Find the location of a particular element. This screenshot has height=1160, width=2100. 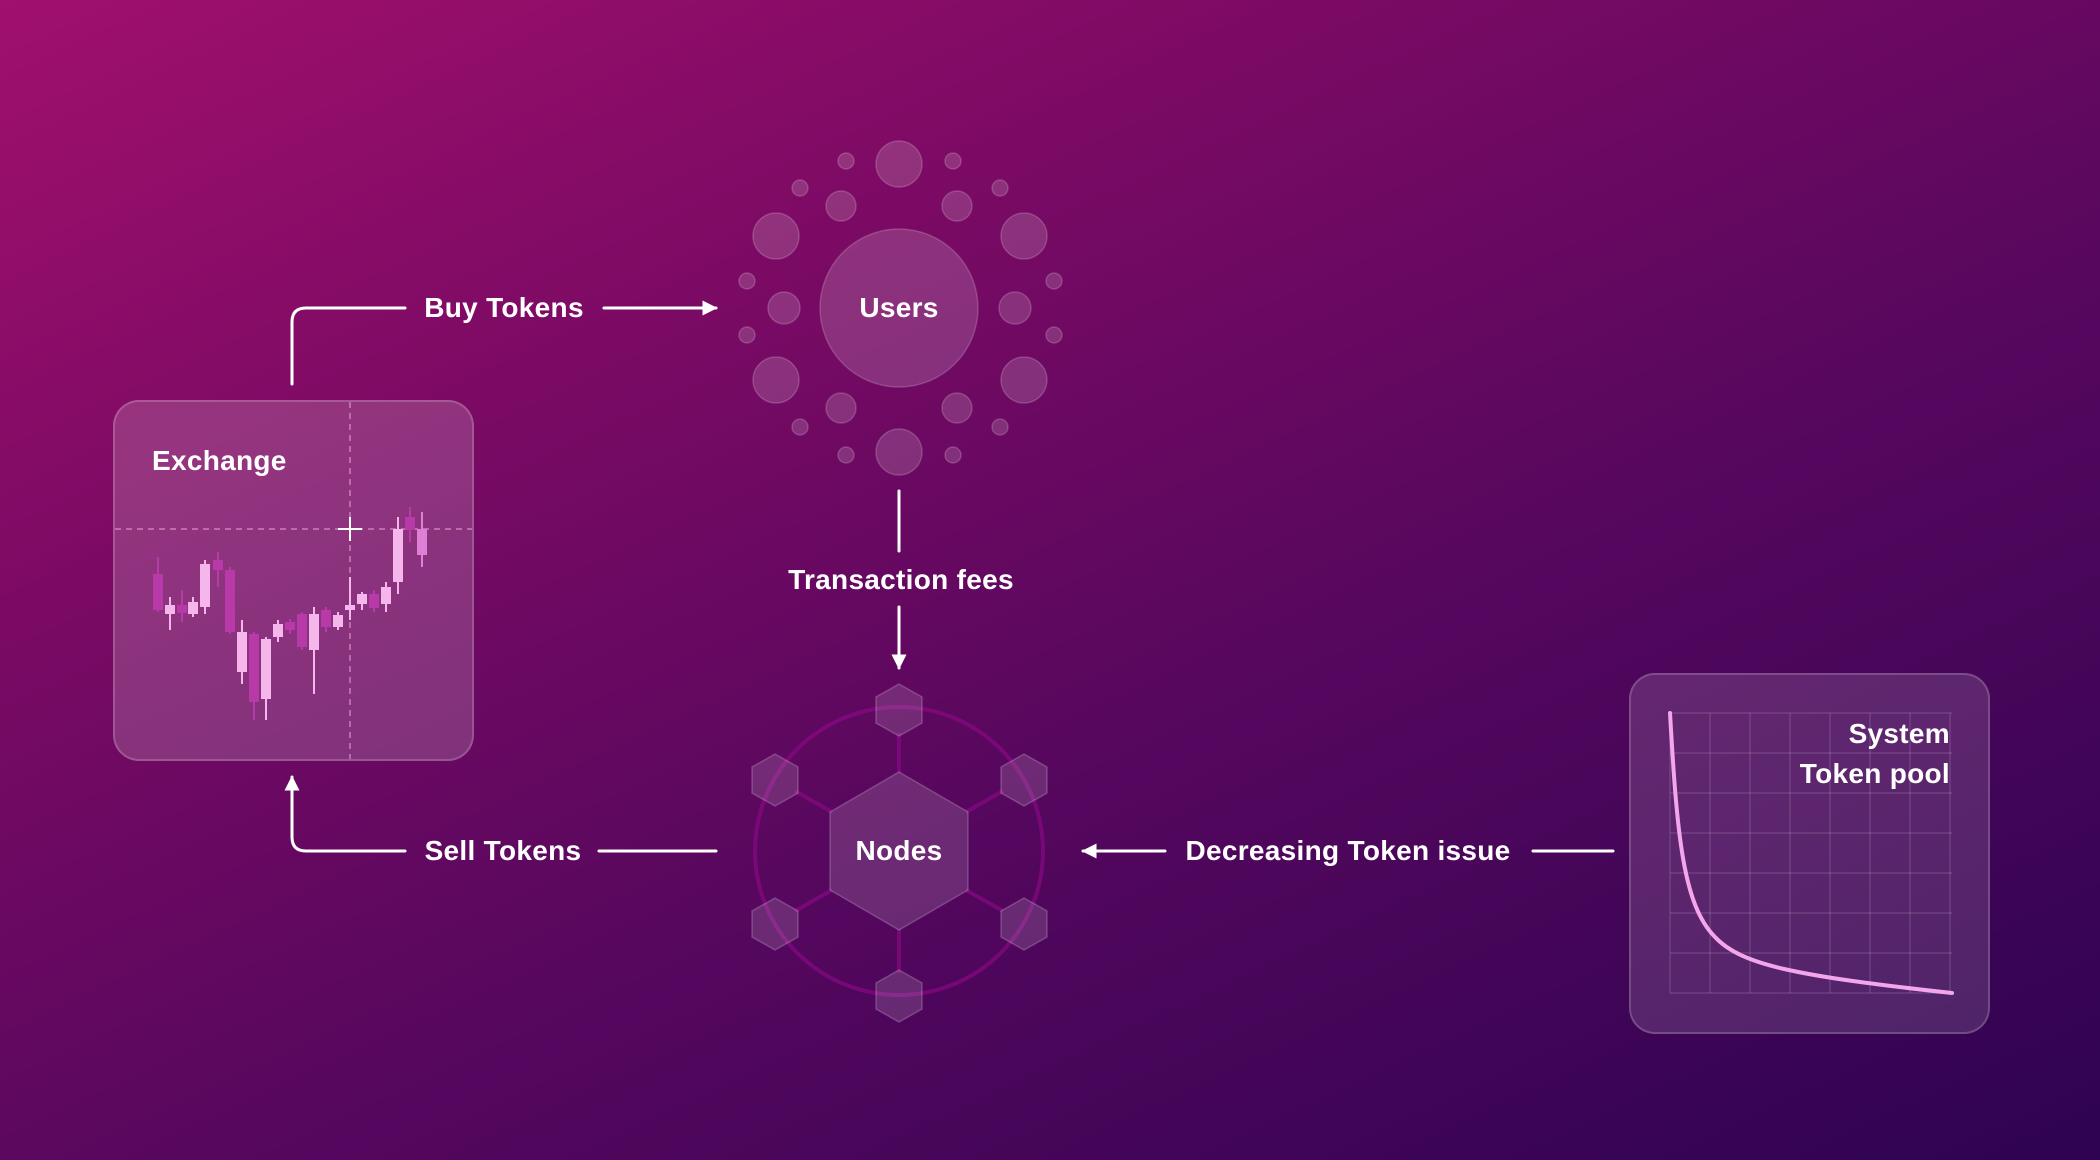

sell-tokens-label: Sell Tokens is located at coordinates (503, 850).